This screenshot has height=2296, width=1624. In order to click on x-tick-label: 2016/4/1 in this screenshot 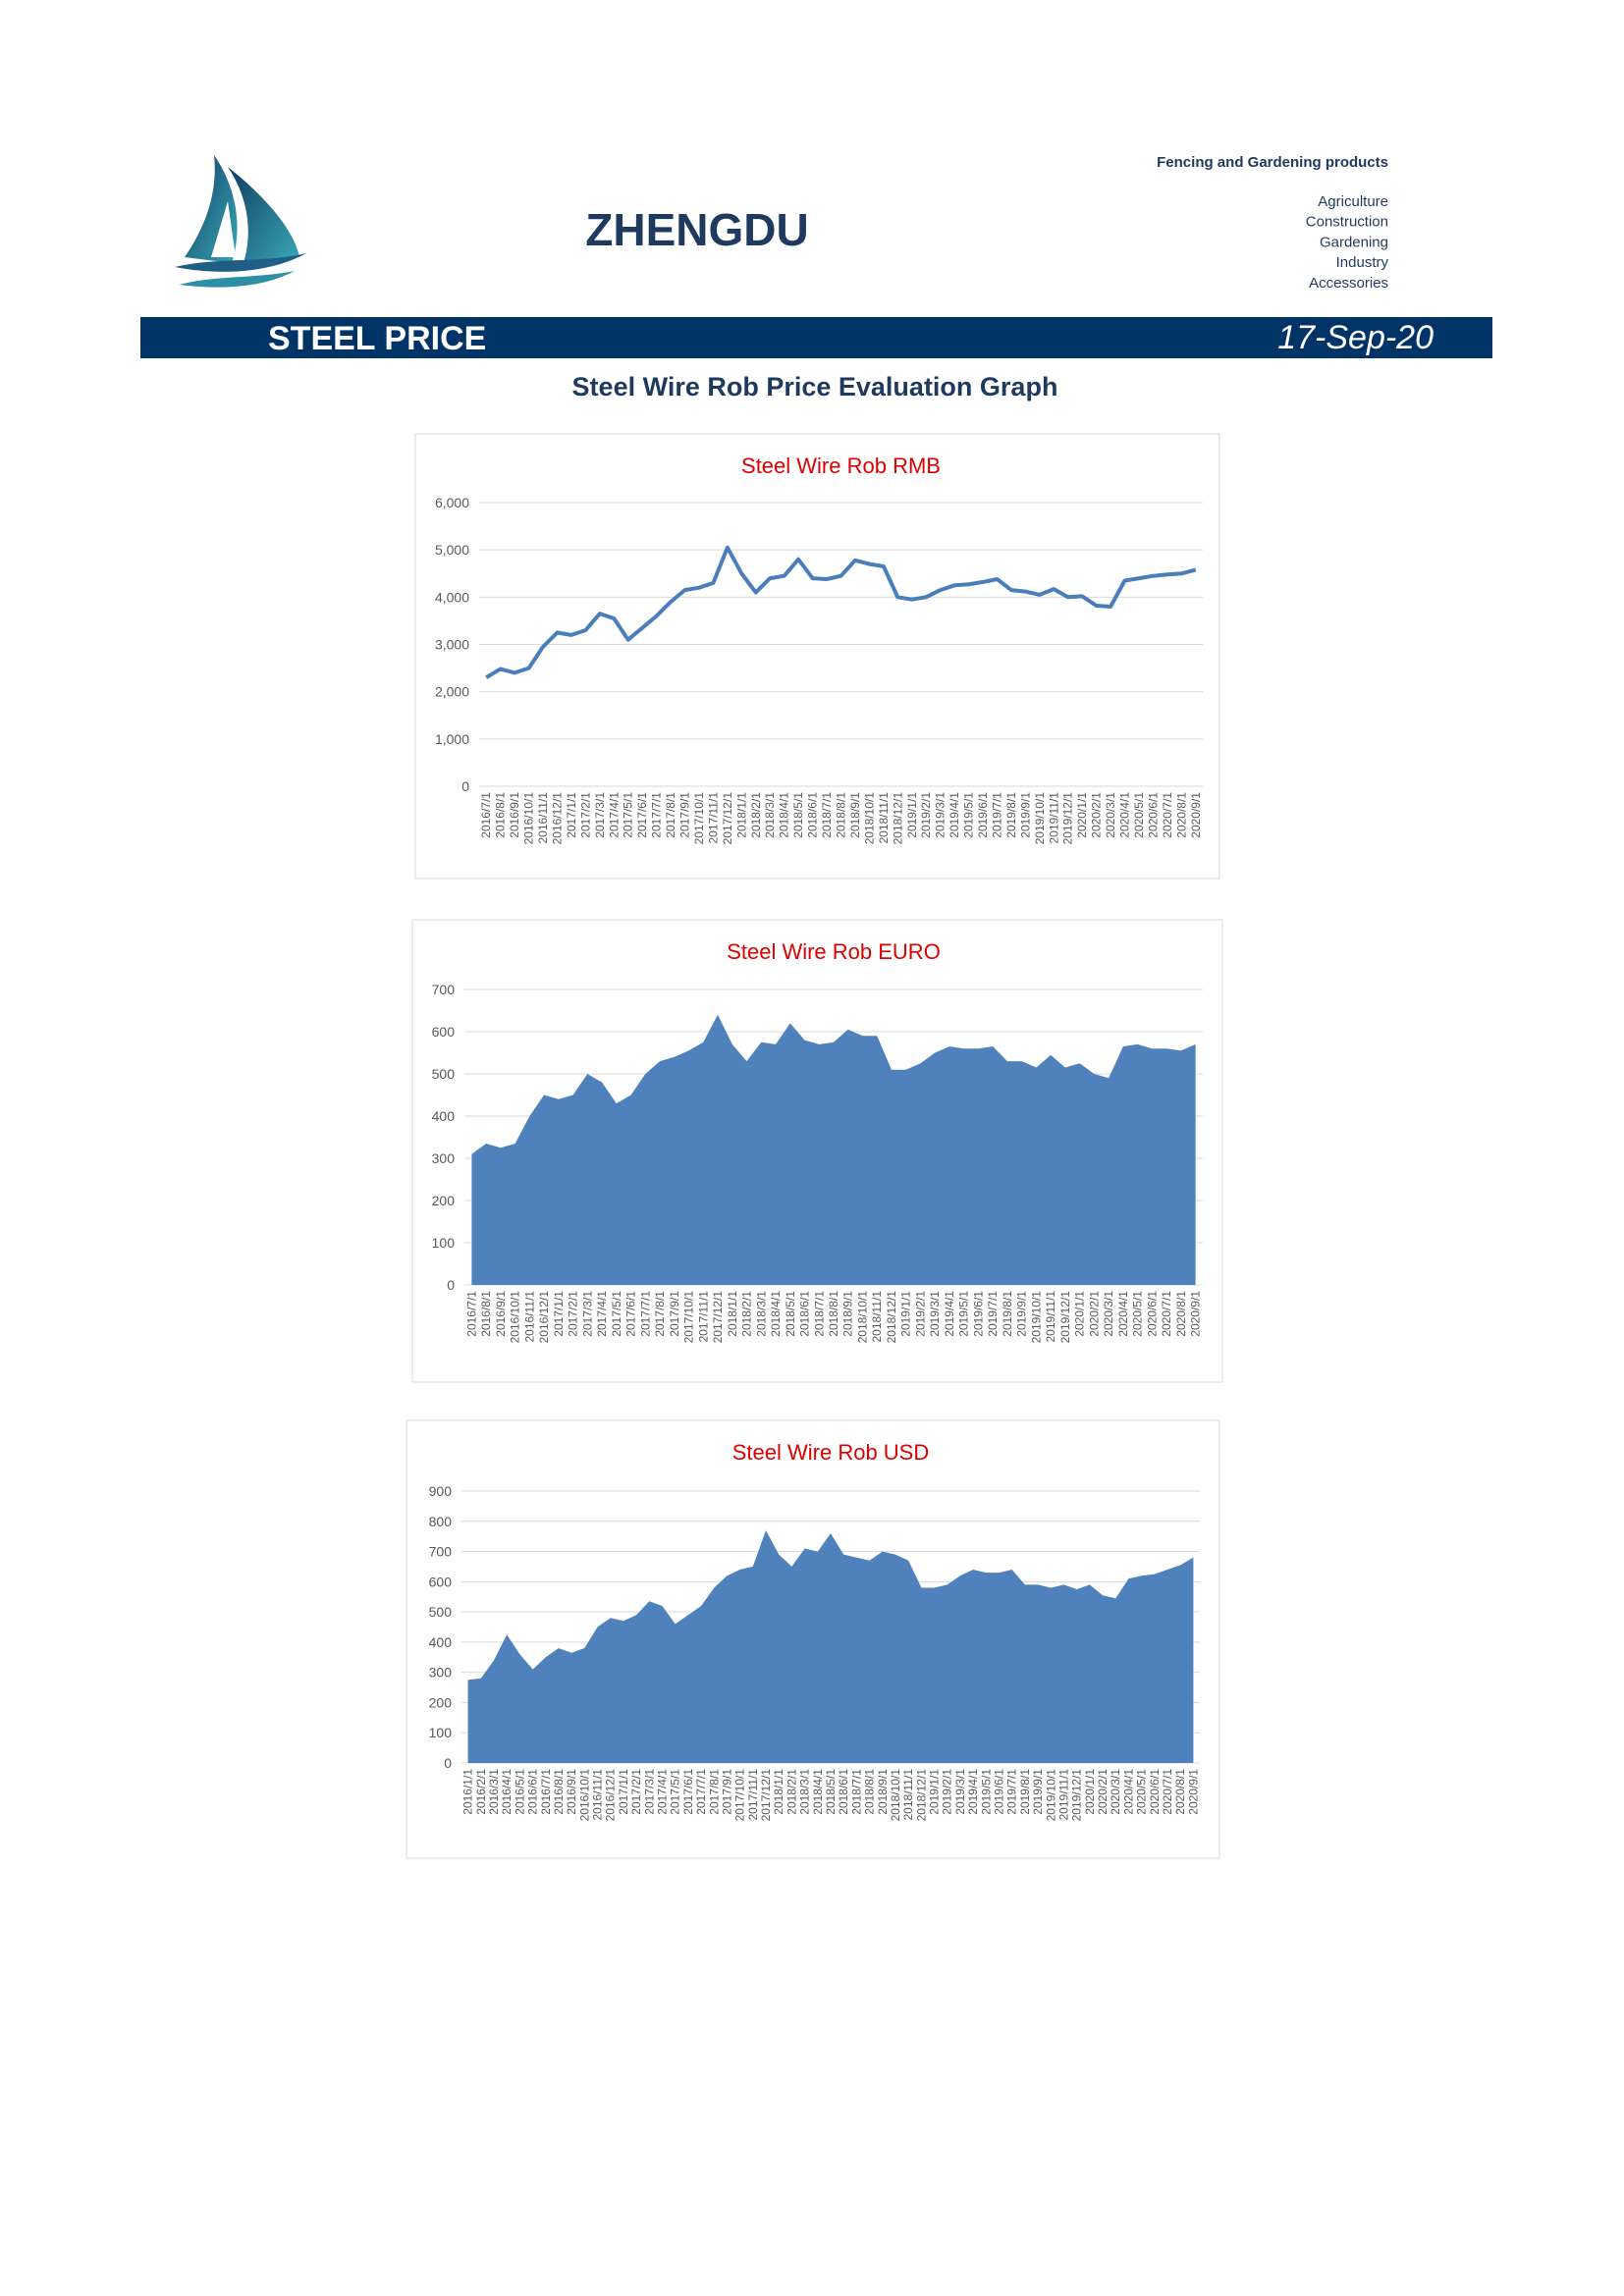, I will do `click(507, 1792)`.